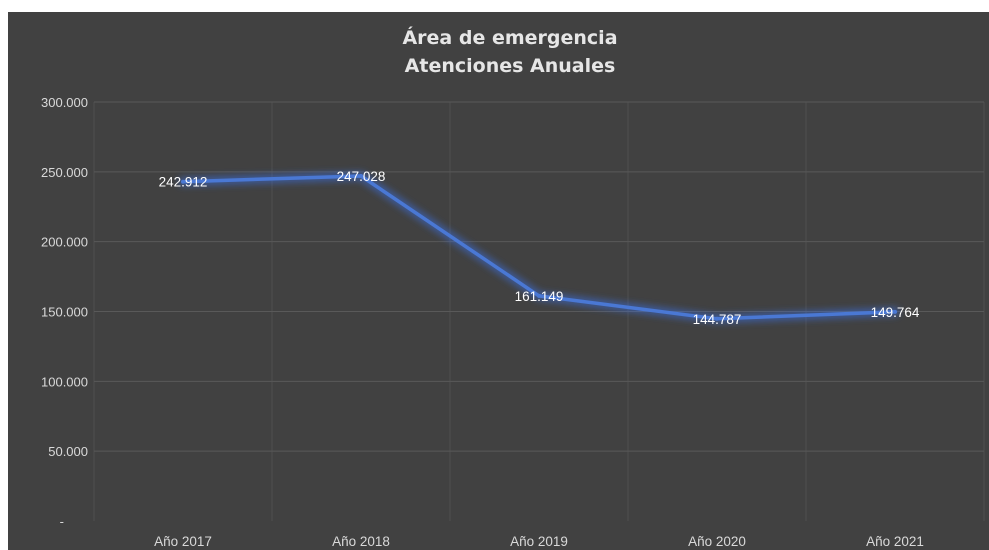  I want to click on x-axis-ticks: Año 2017 Año 2018 Año 2019 Año 2020 Año 2021, so click(539, 541).